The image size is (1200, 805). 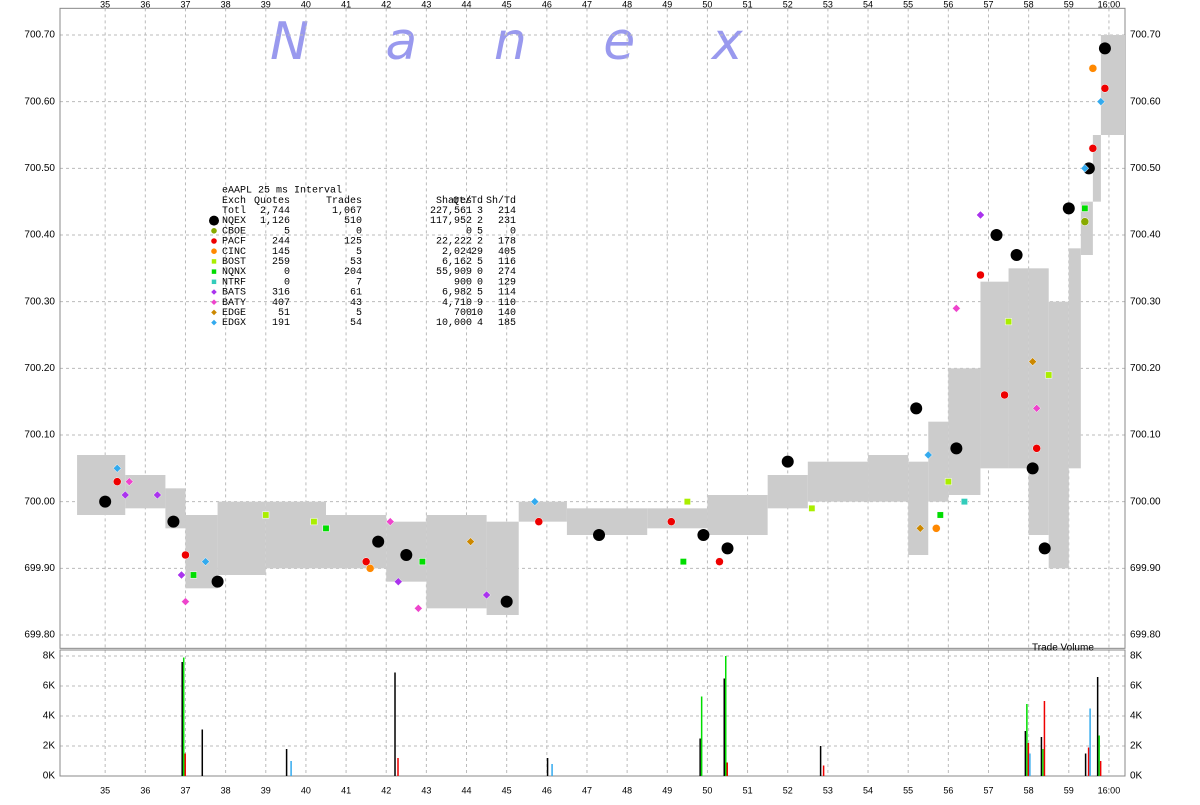 I want to click on x-tick-label: 35, so click(x=105, y=790).